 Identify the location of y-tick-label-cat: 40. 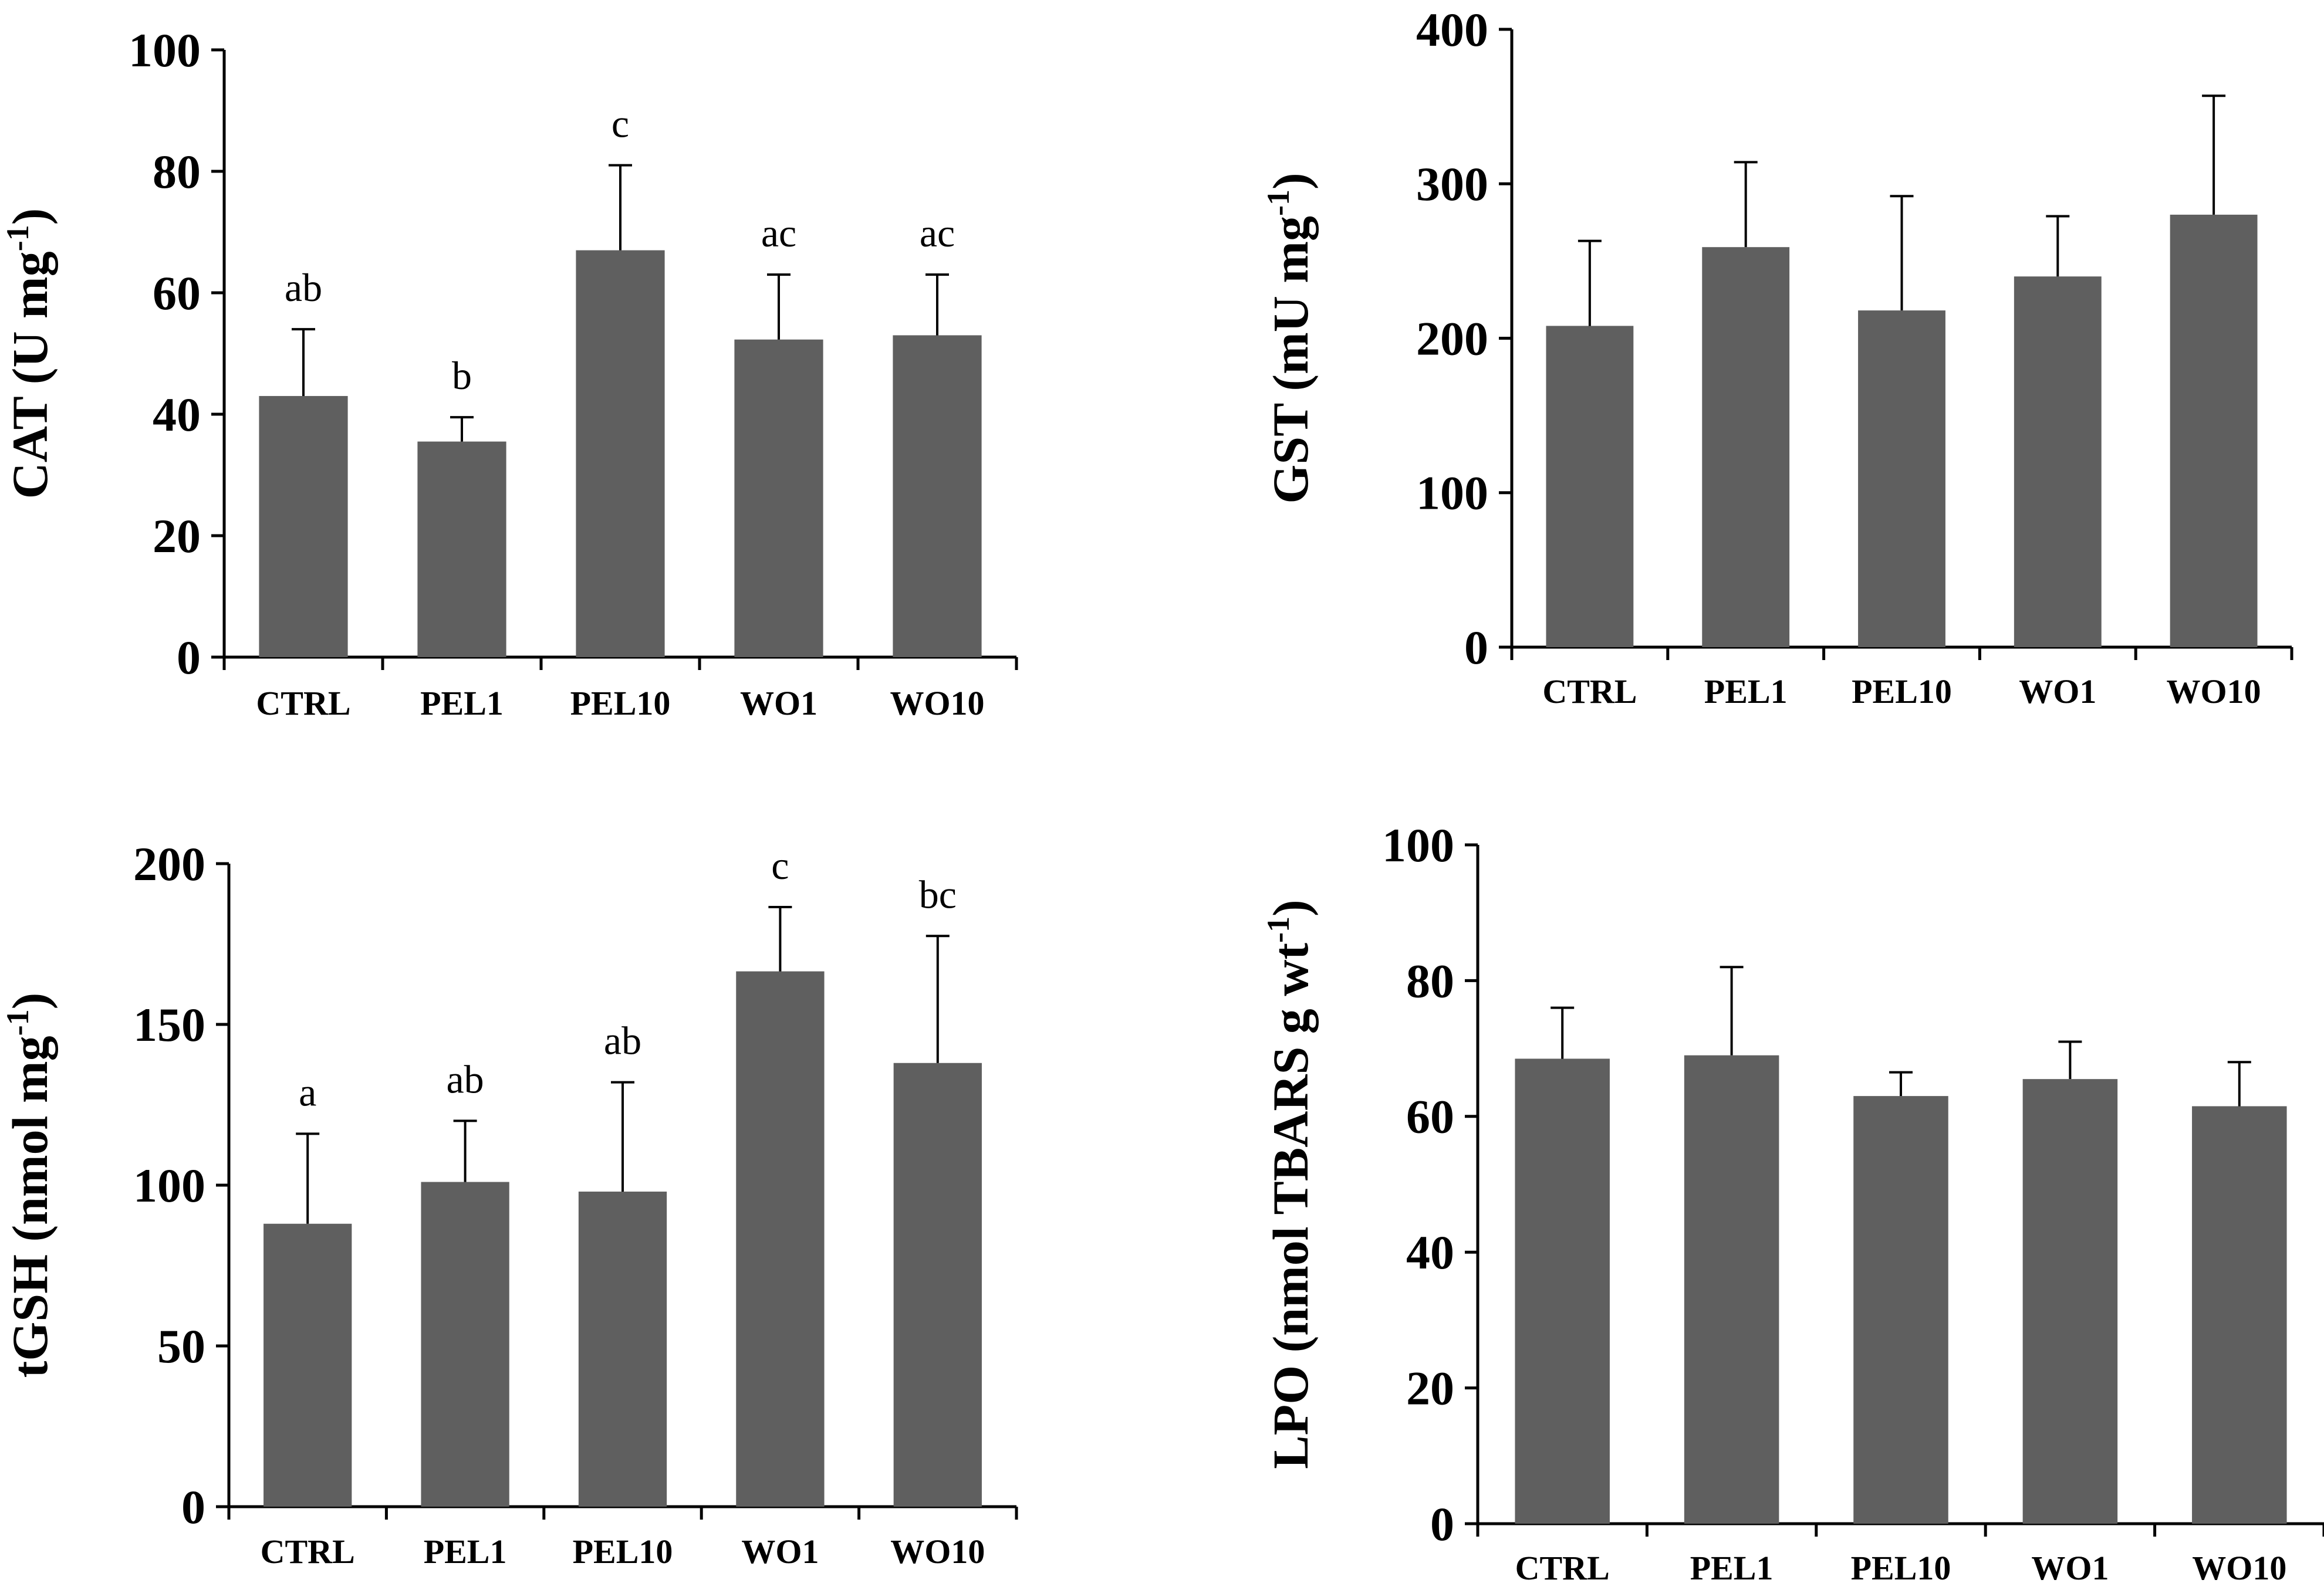
(177, 415).